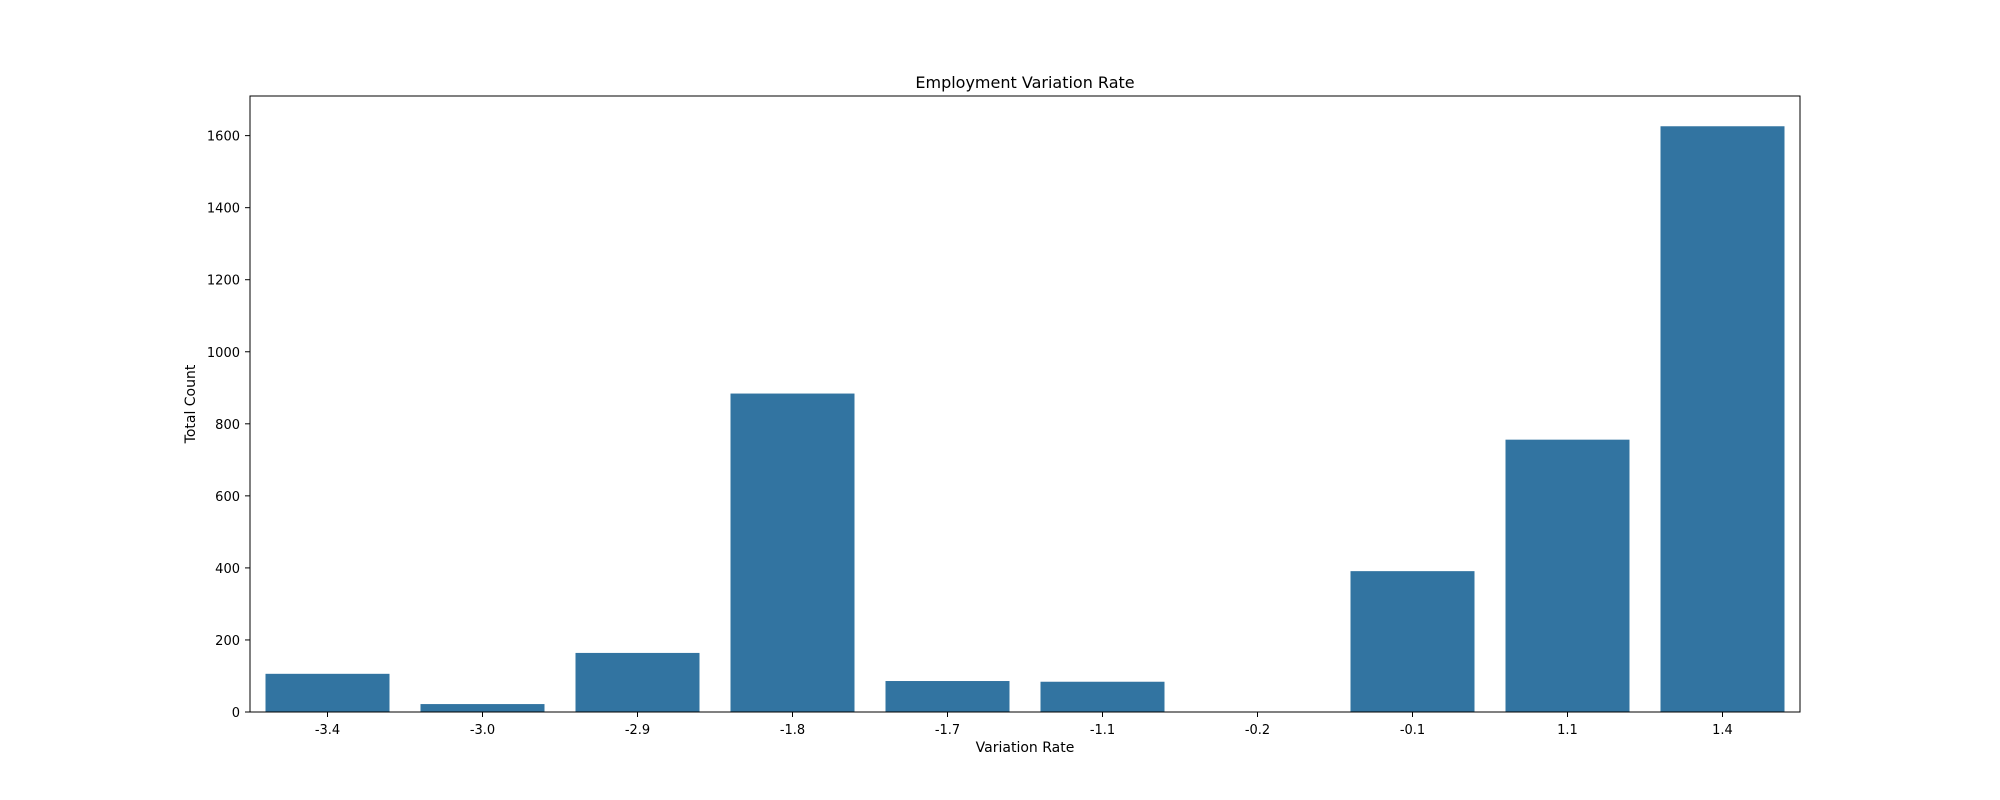 This screenshot has width=2000, height=800. Describe the element at coordinates (227, 497) in the screenshot. I see `y-tick-label: 600` at that location.